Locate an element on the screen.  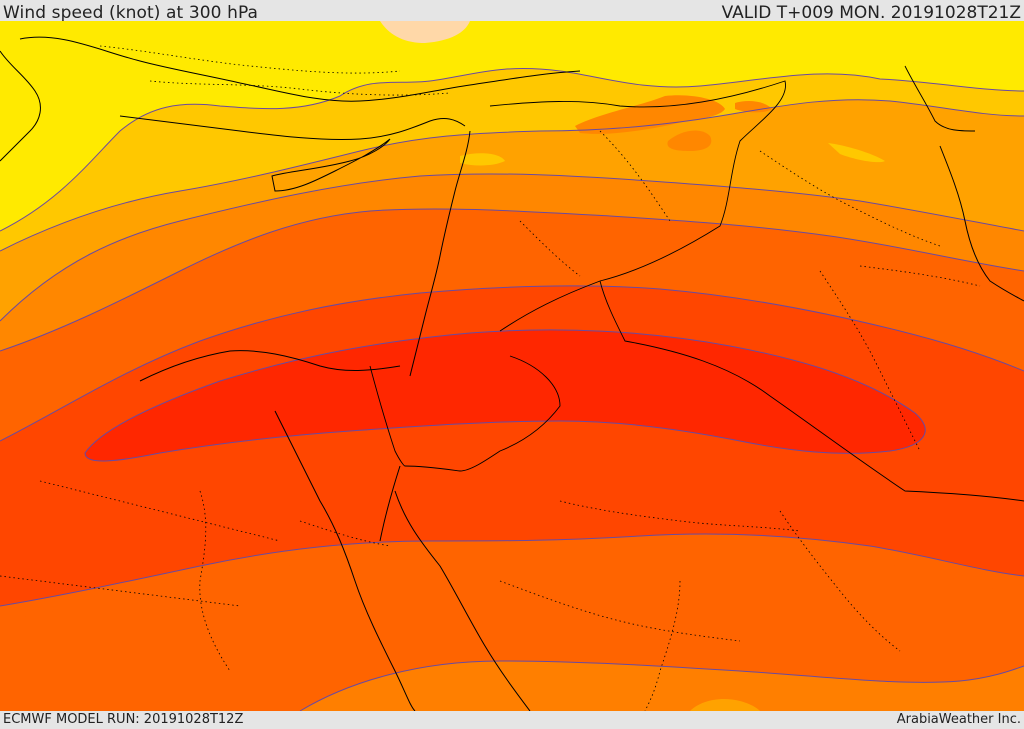
coastline-turkey-north is located at coordinates (300, 69).